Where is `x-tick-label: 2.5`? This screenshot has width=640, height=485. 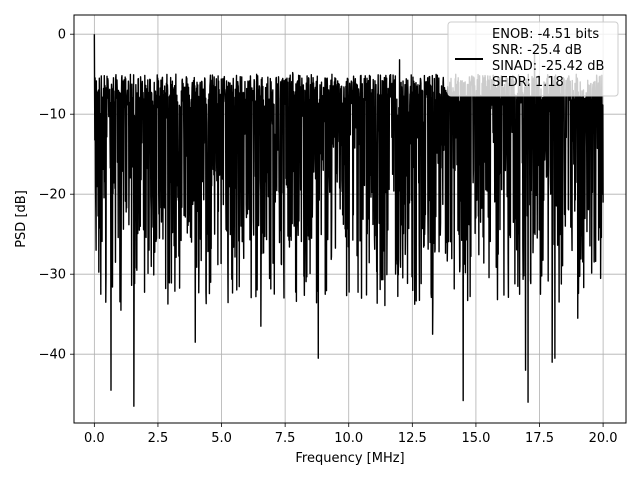
x-tick-label: 2.5 is located at coordinates (158, 438).